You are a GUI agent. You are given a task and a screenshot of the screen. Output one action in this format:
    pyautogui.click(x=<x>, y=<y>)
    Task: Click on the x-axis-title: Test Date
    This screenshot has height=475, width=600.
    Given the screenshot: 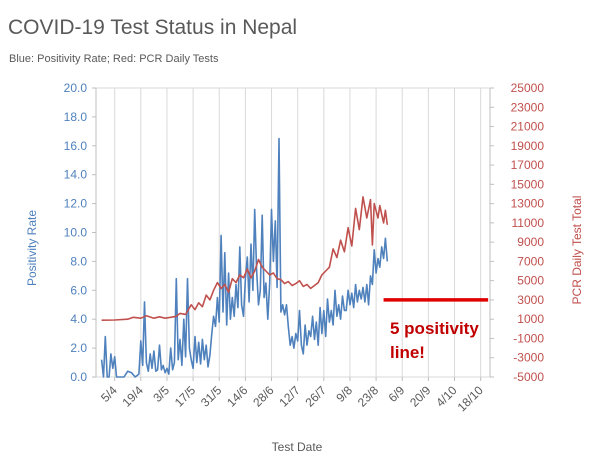 What is the action you would take?
    pyautogui.click(x=297, y=447)
    